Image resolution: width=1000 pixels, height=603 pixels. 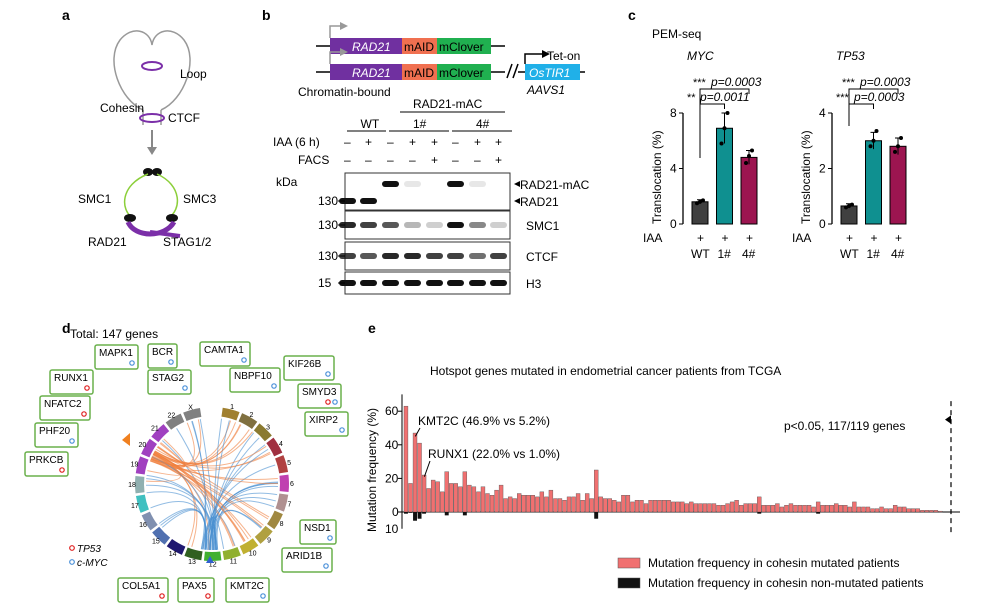 What do you see at coordinates (552, 72) in the screenshot?
I see `ostir1-box` at bounding box center [552, 72].